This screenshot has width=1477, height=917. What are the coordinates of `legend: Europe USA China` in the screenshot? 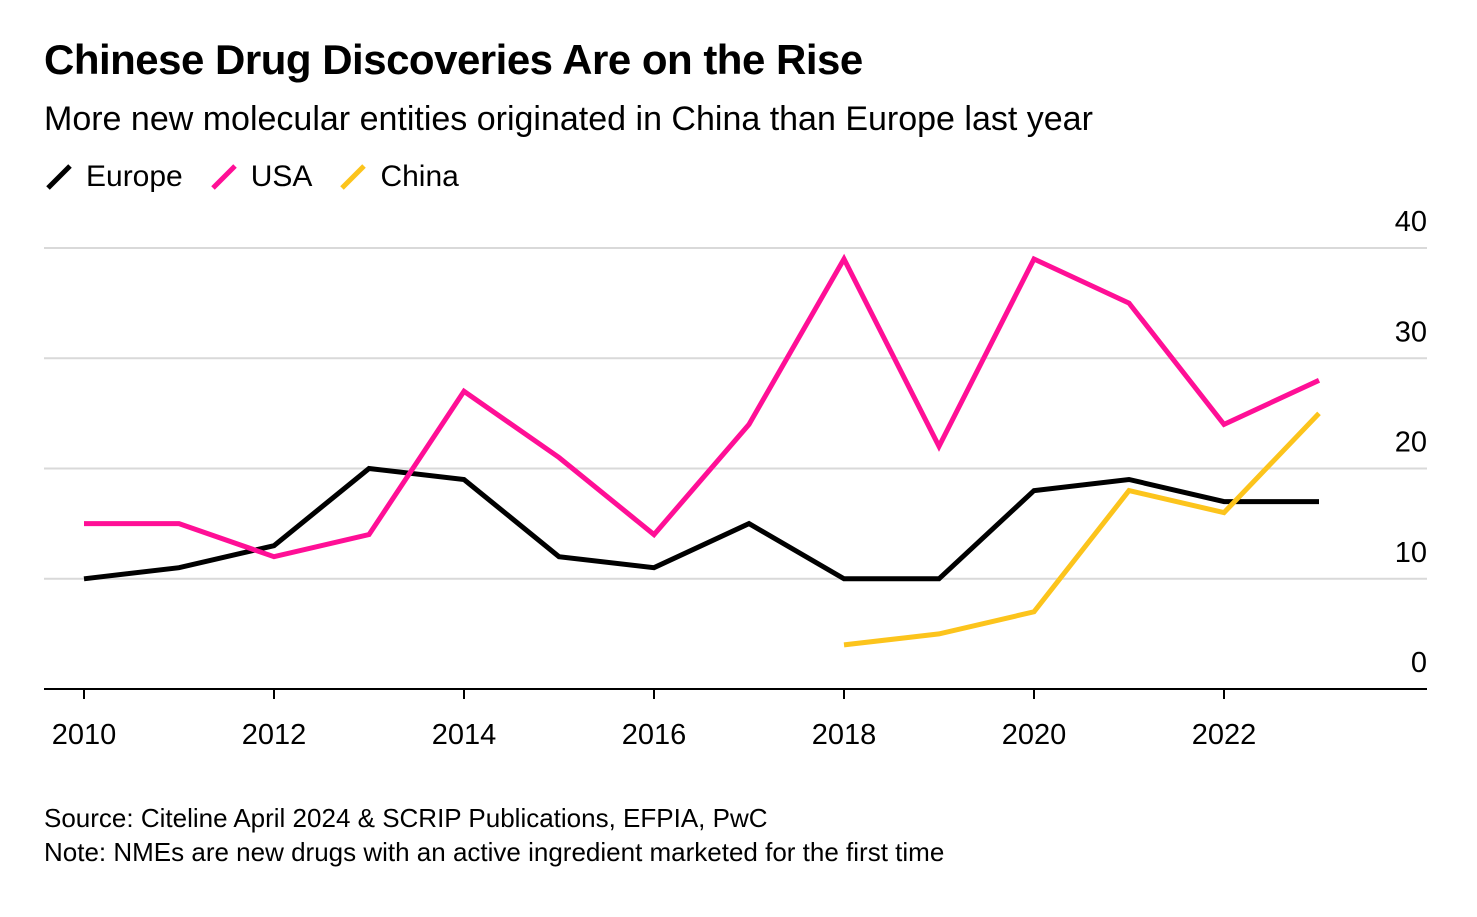 It's located at (264, 177).